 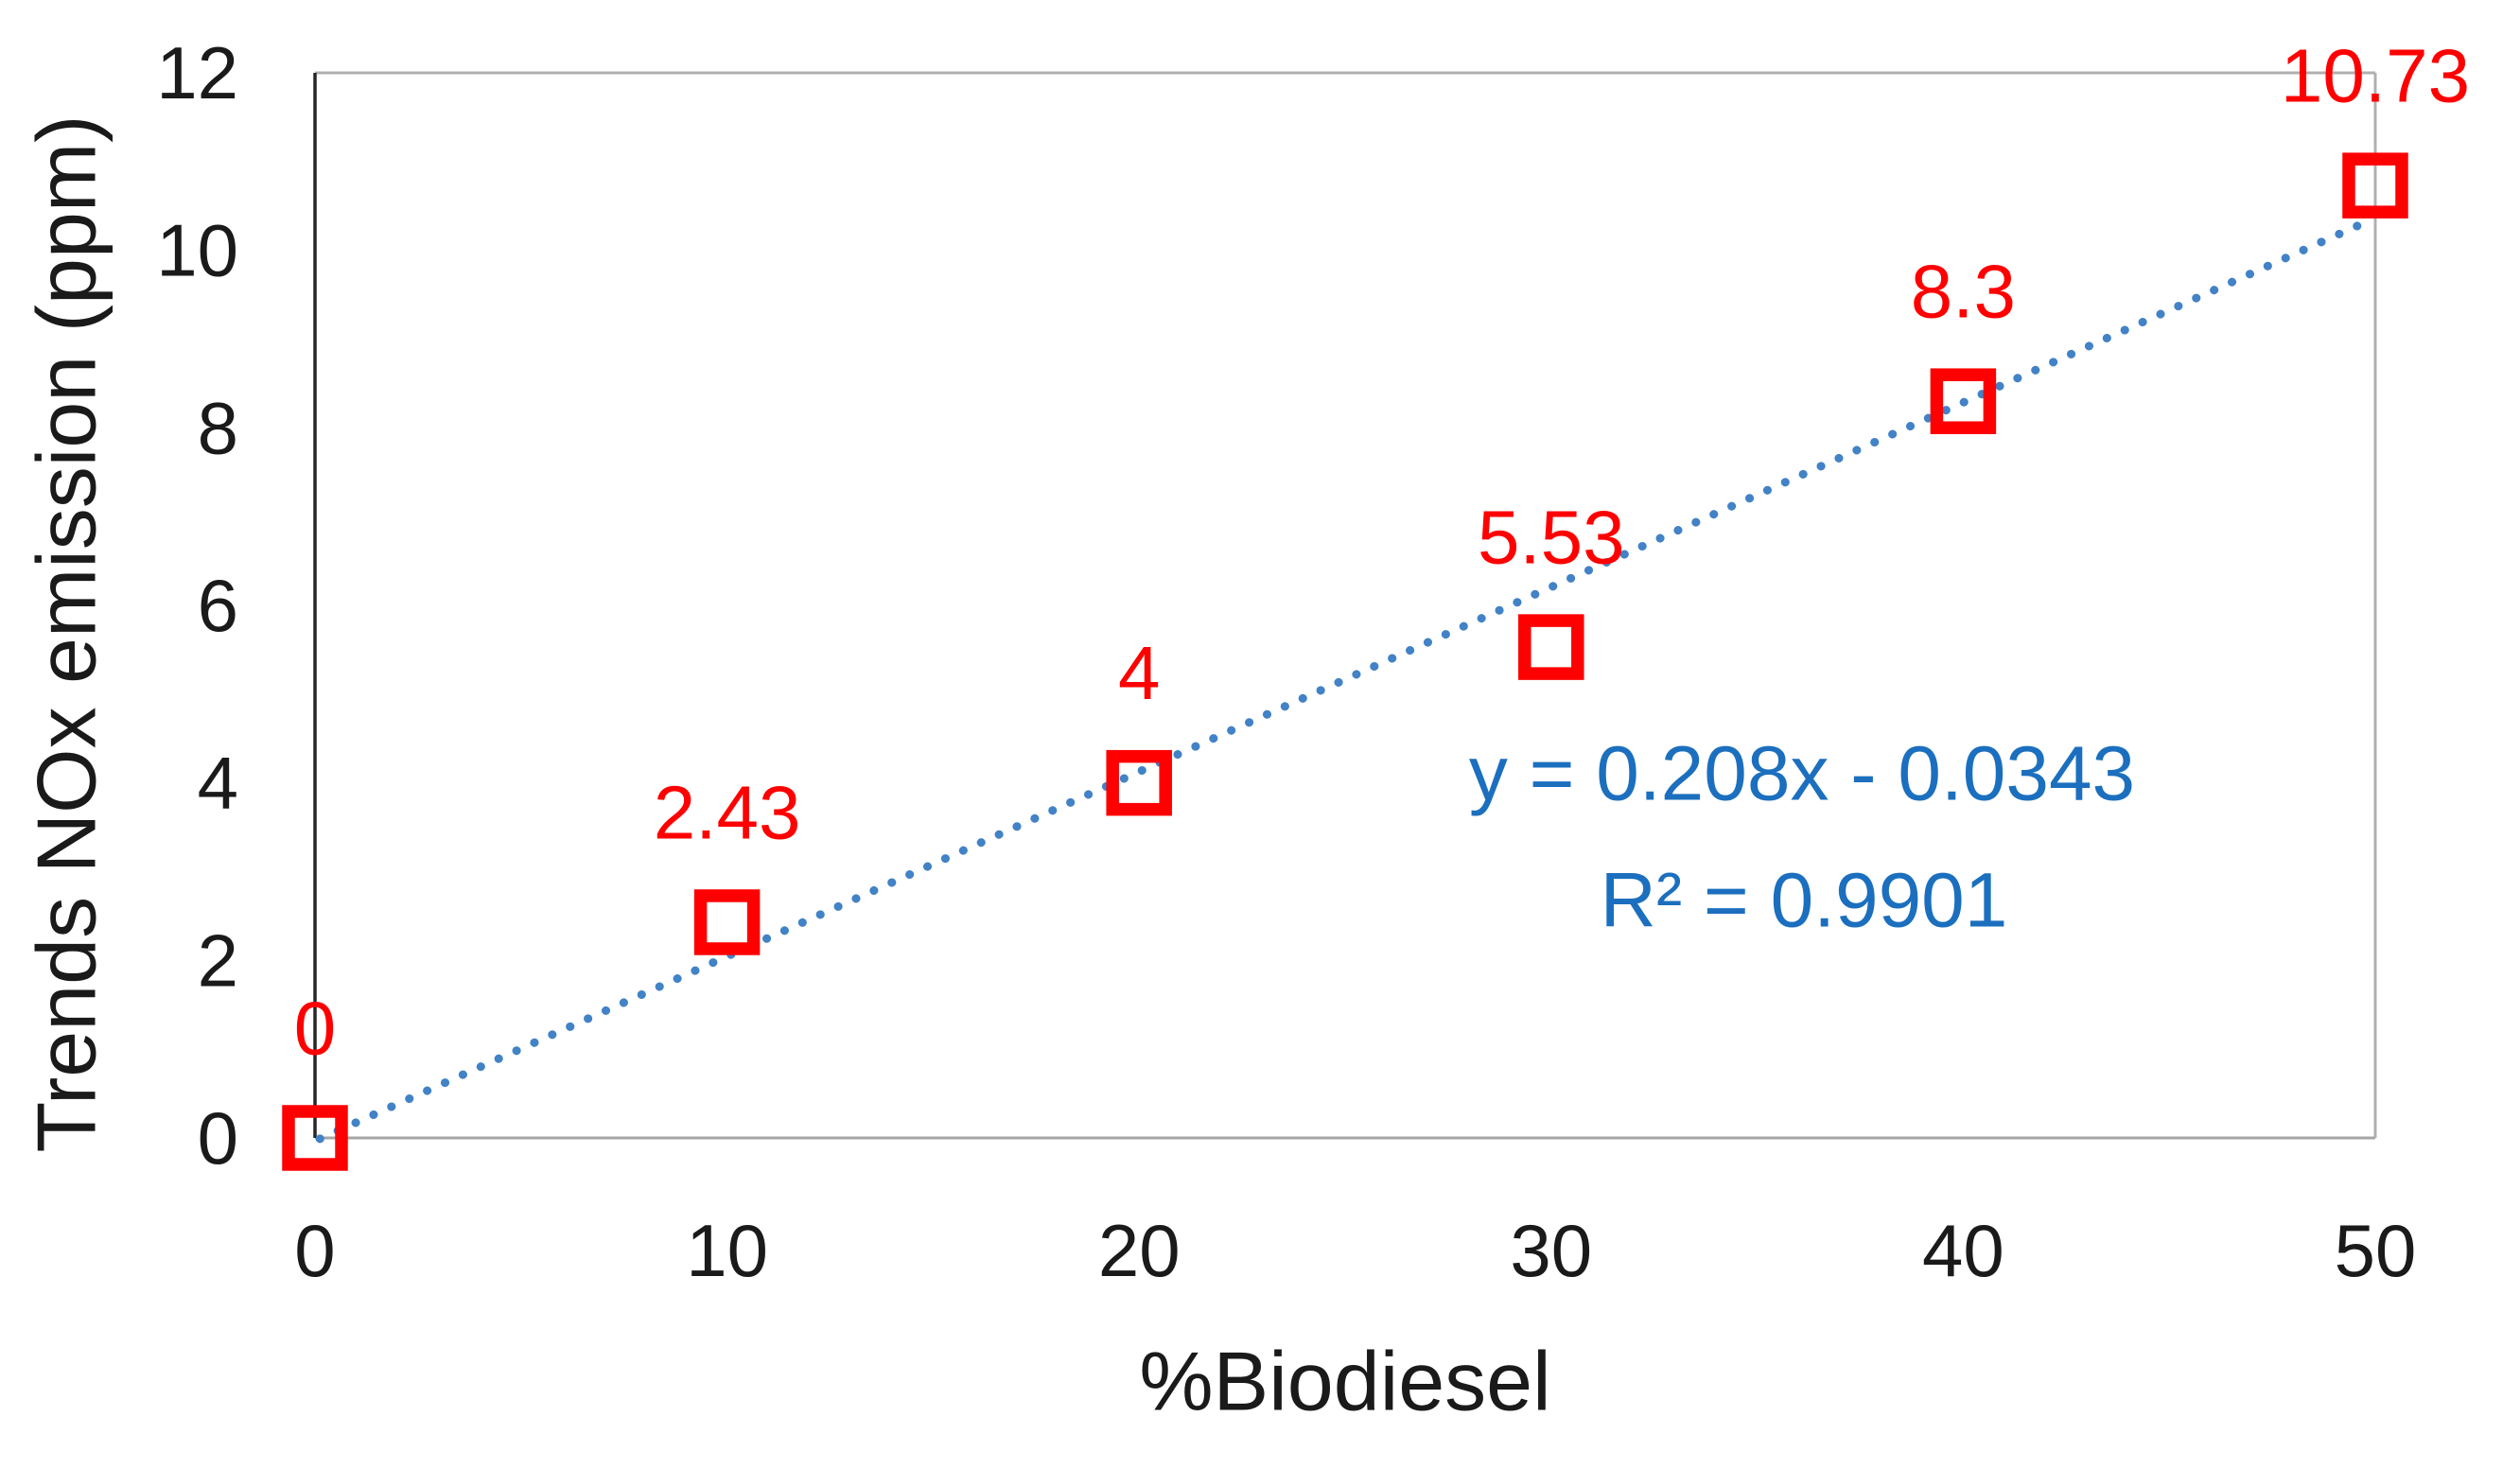 What do you see at coordinates (1551, 538) in the screenshot?
I see `data-point-label: 5.53` at bounding box center [1551, 538].